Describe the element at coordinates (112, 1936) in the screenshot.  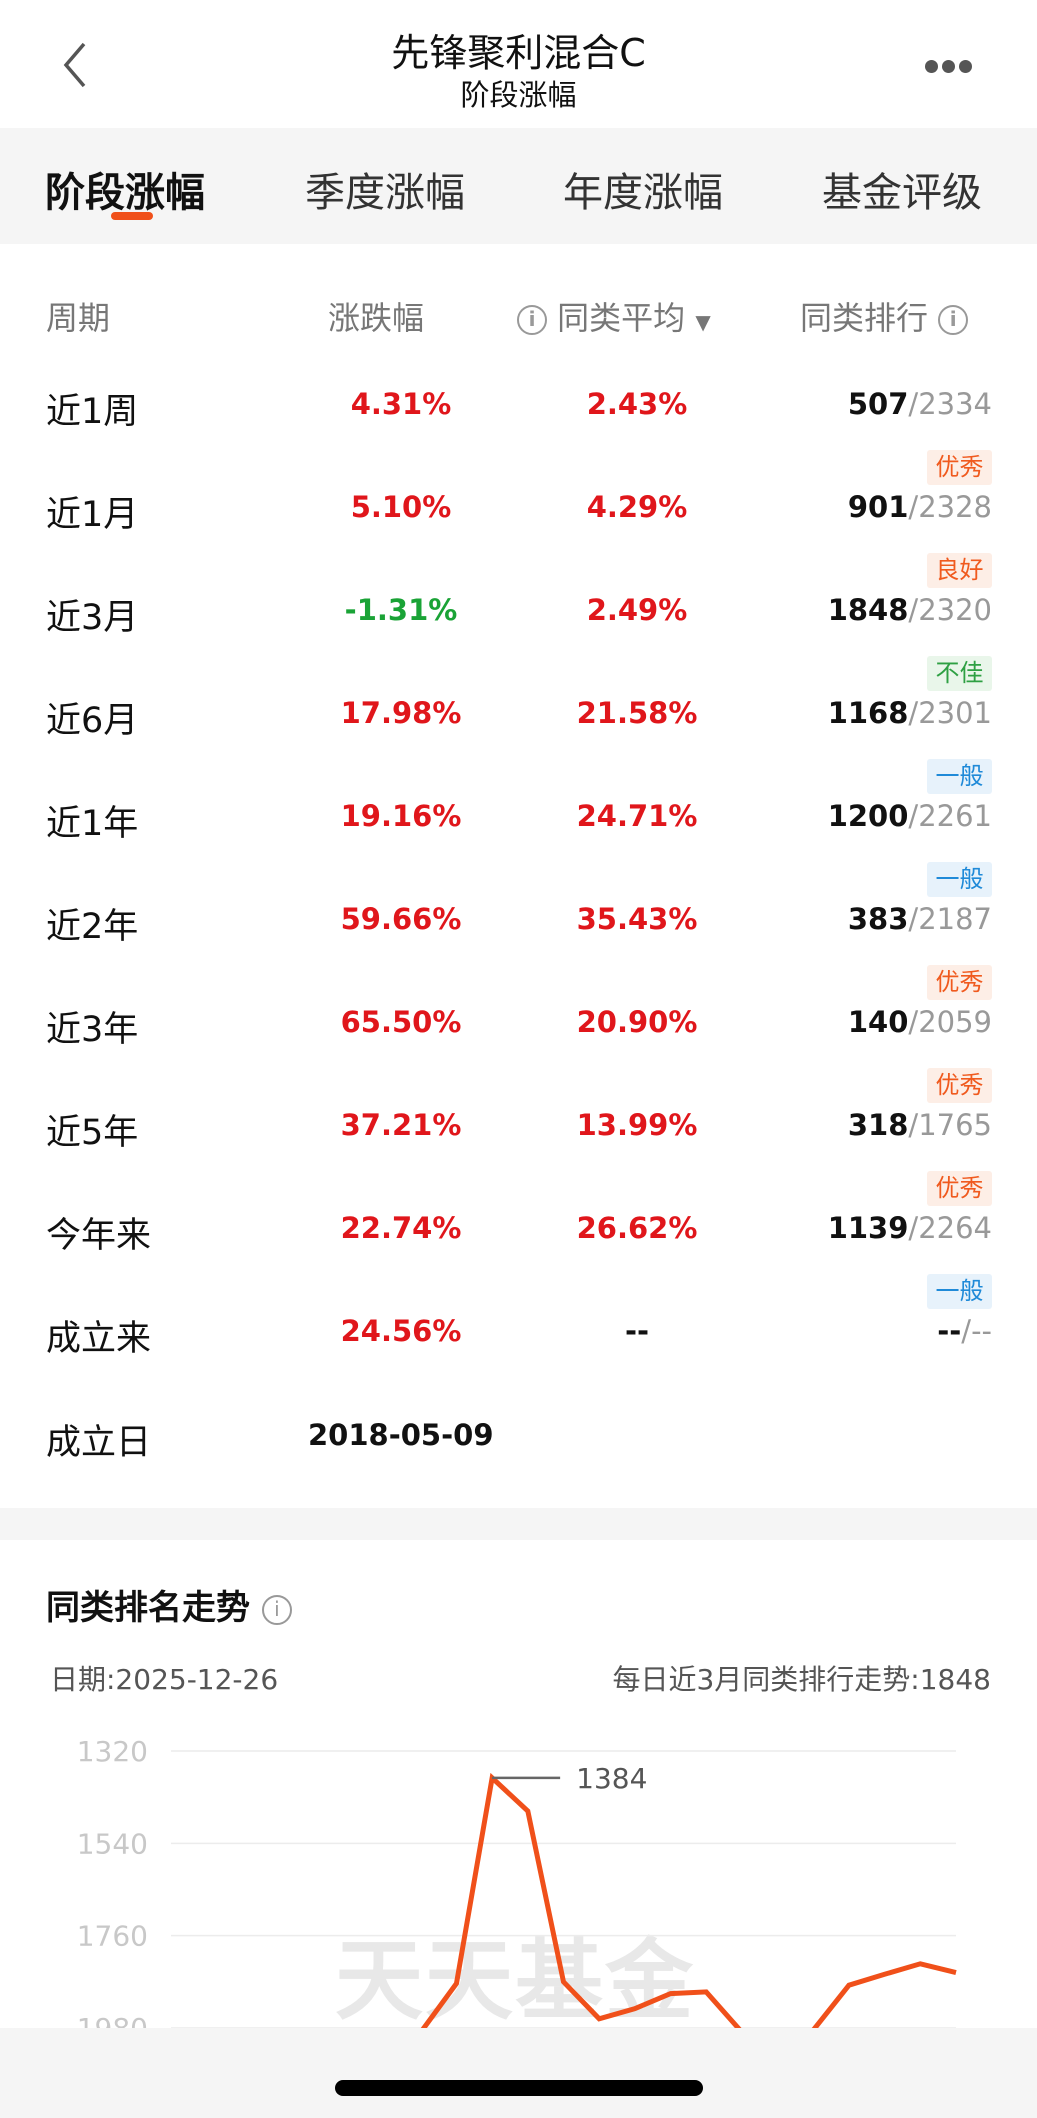
I see `y-tick-label: 1760` at that location.